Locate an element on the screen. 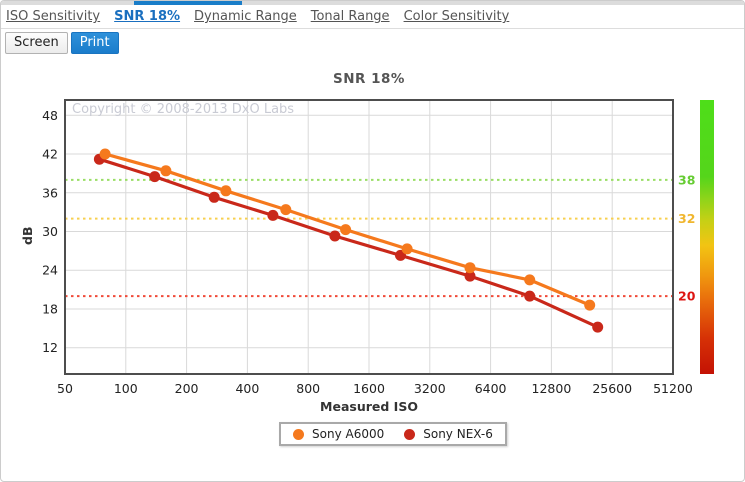  chart-legend: Sony A6000 Sony NEX-6 is located at coordinates (393, 434).